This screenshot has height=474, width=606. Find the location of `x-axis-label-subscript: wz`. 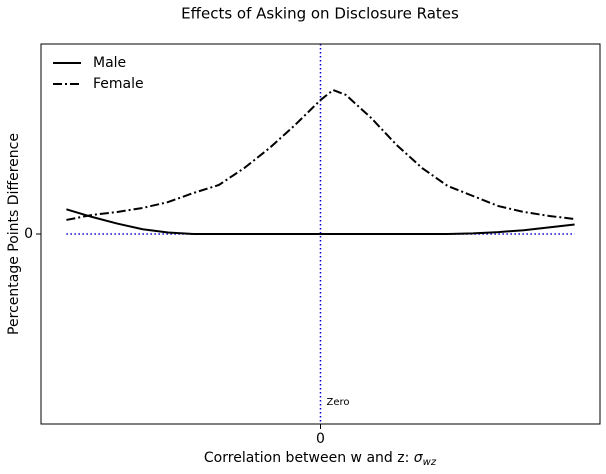

x-axis-label-subscript: wz is located at coordinates (430, 462).